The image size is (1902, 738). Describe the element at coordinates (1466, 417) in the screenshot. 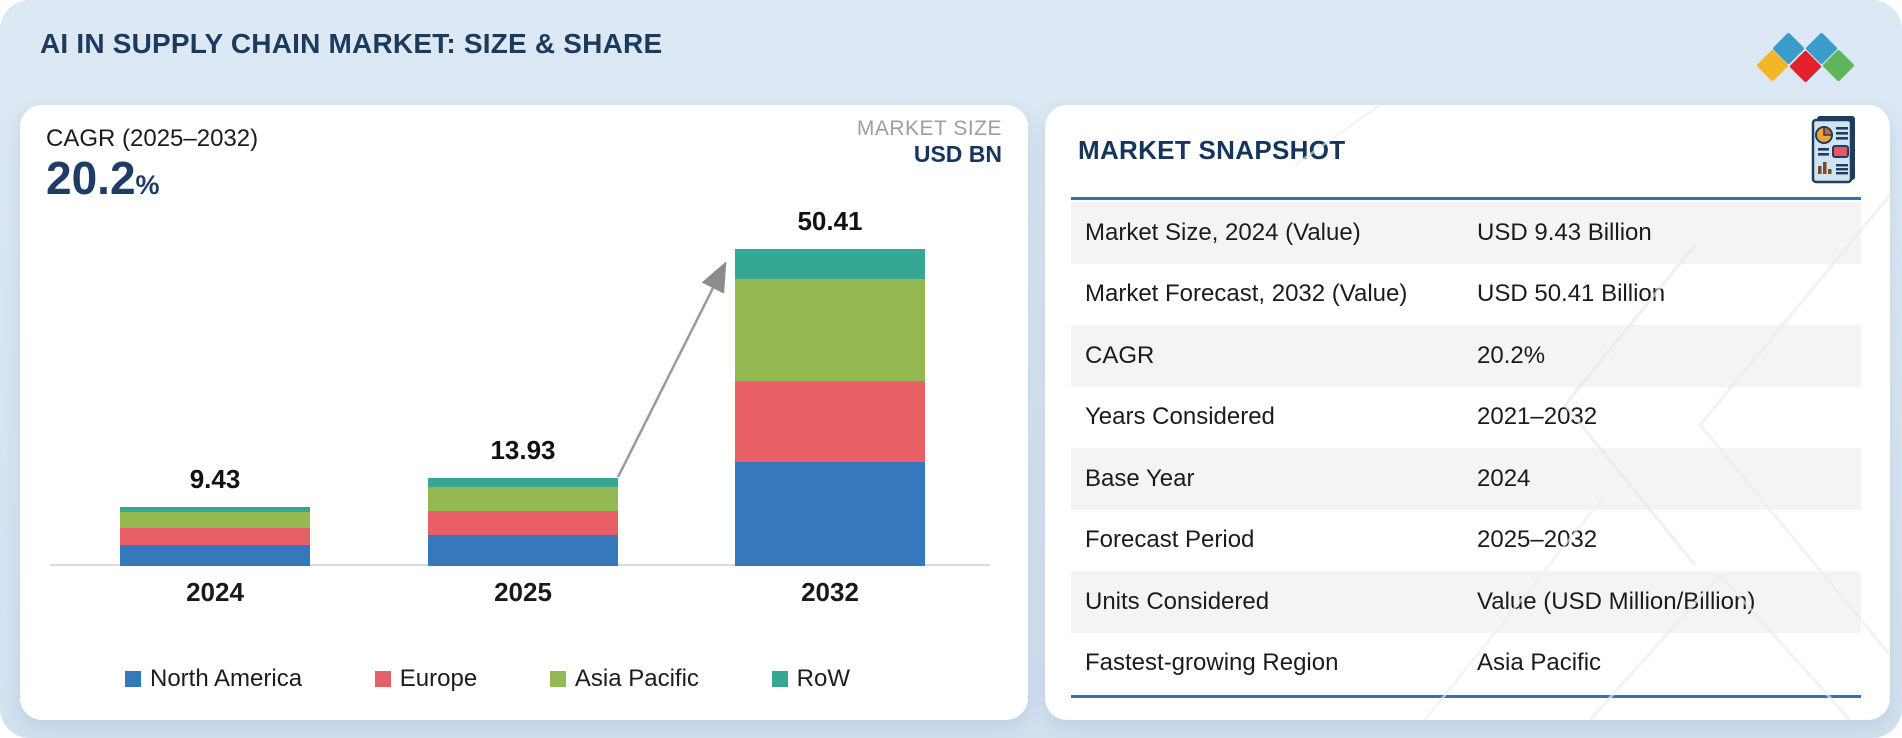

I see `table-row-years-considered: Years Considered 2021–2032` at that location.